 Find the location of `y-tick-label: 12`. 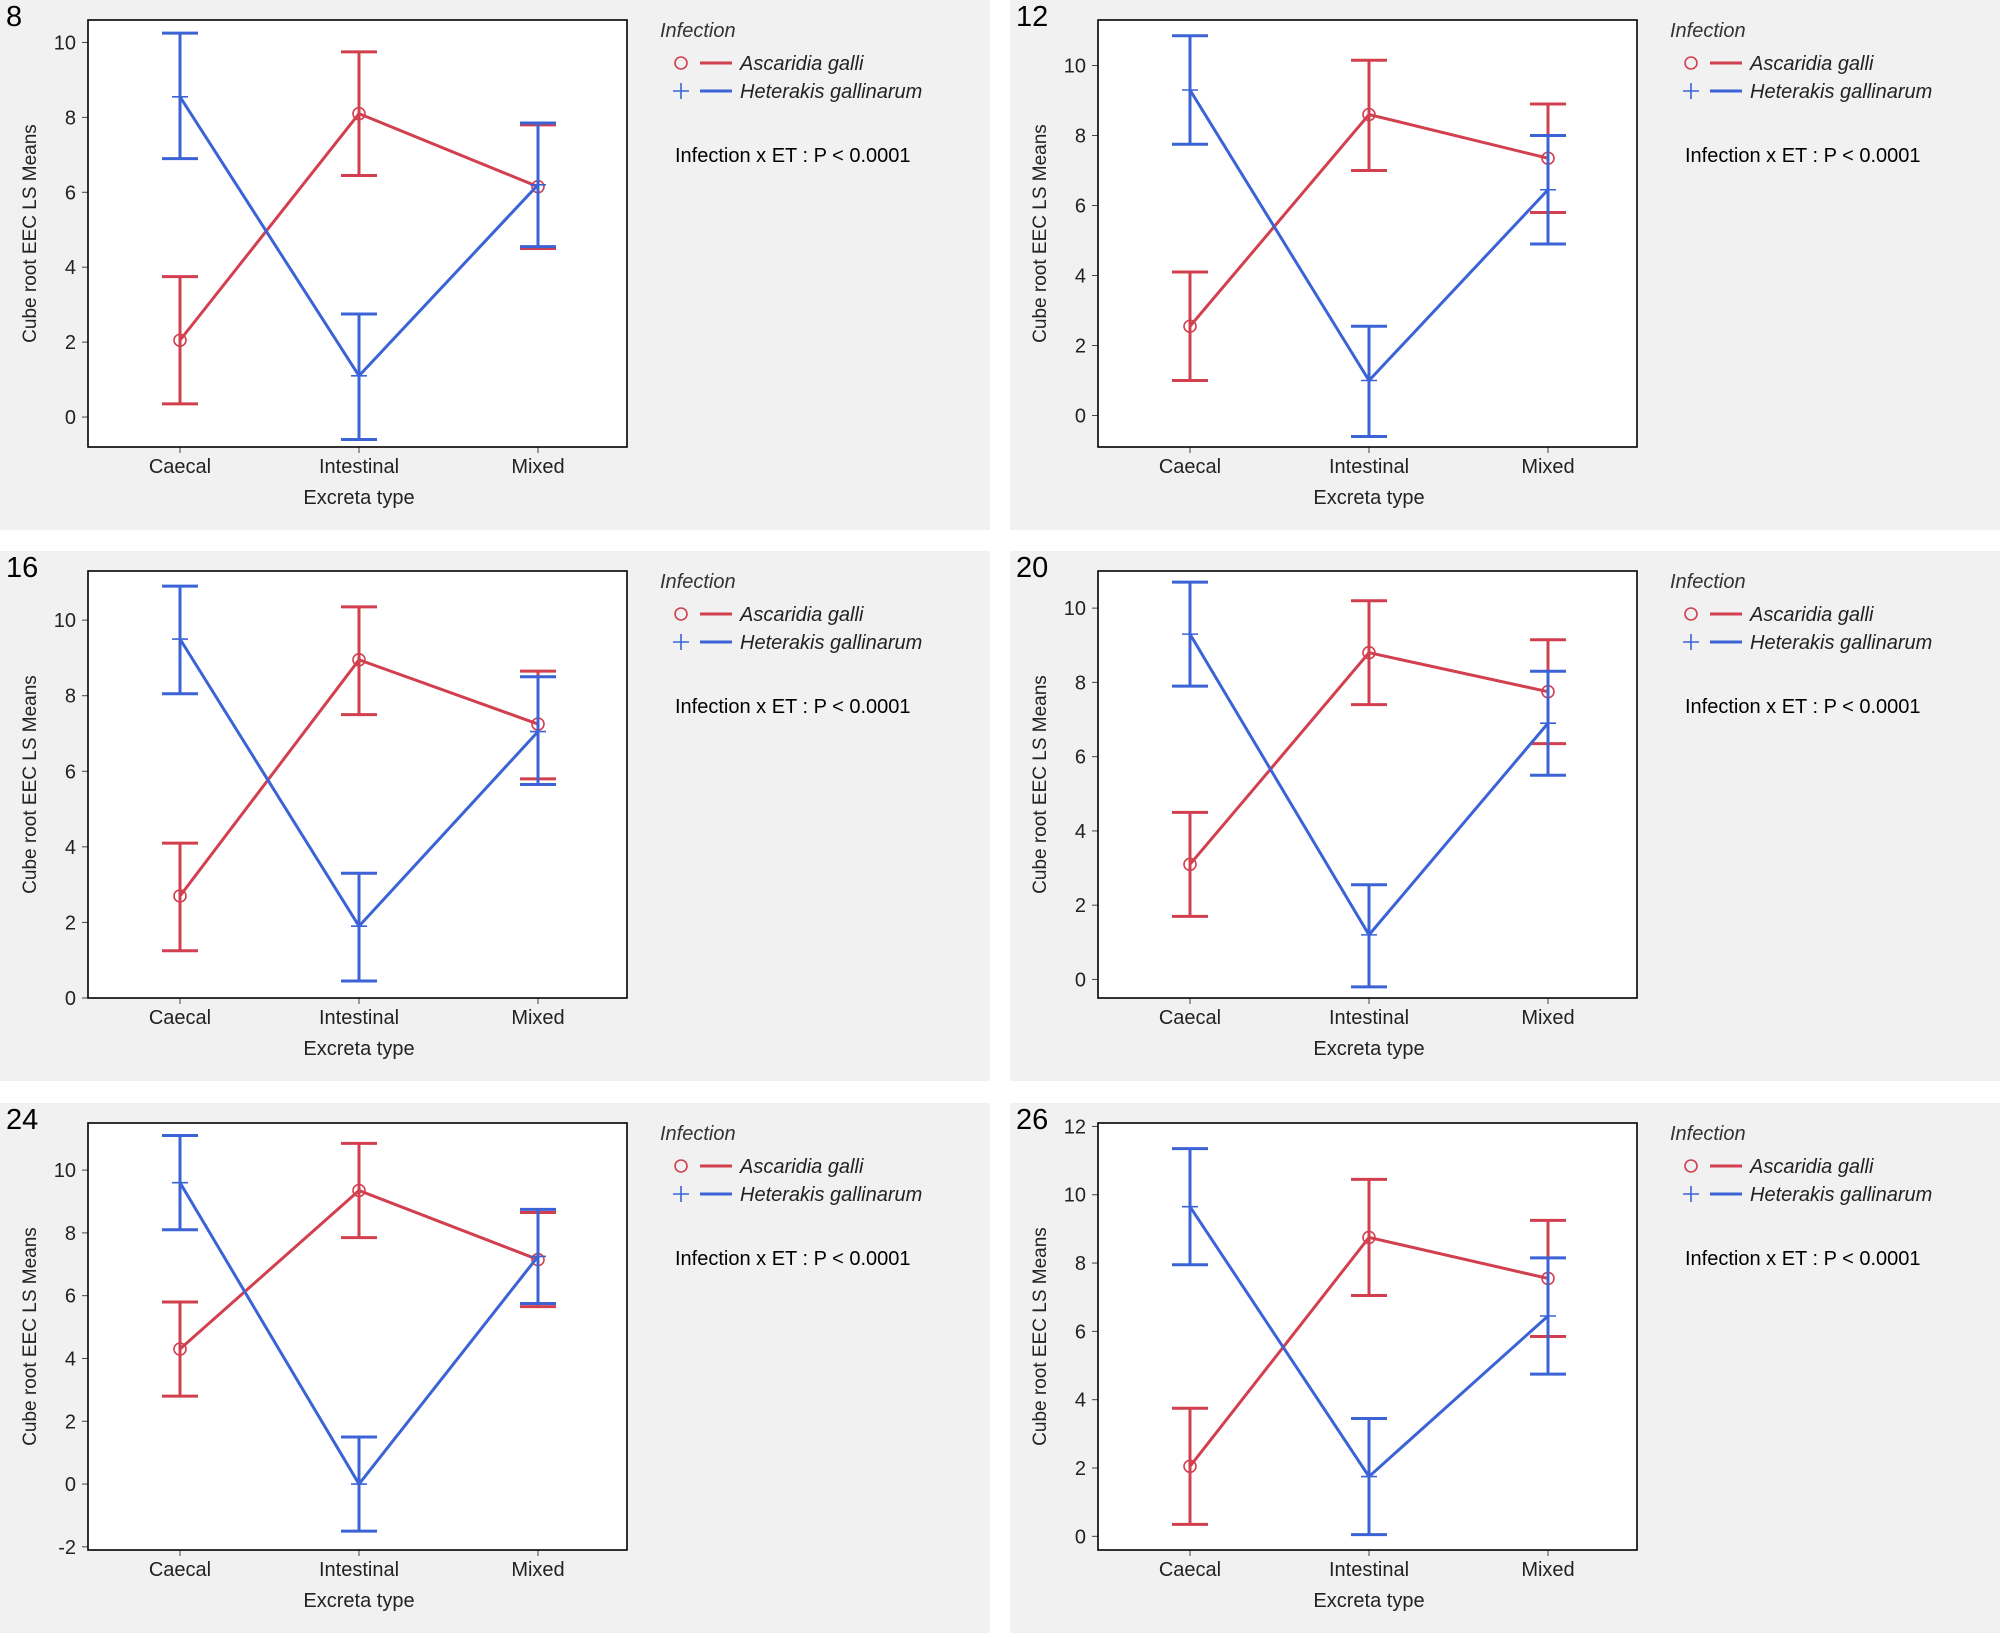

y-tick-label: 12 is located at coordinates (1075, 1127).